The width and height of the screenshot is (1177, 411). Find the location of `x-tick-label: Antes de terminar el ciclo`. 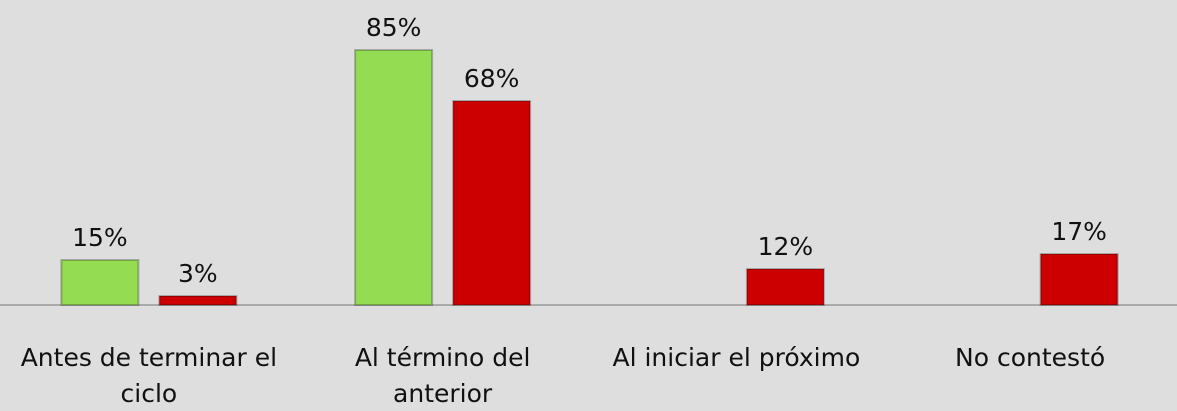

x-tick-label: Antes de terminar el ciclo is located at coordinates (149, 375).